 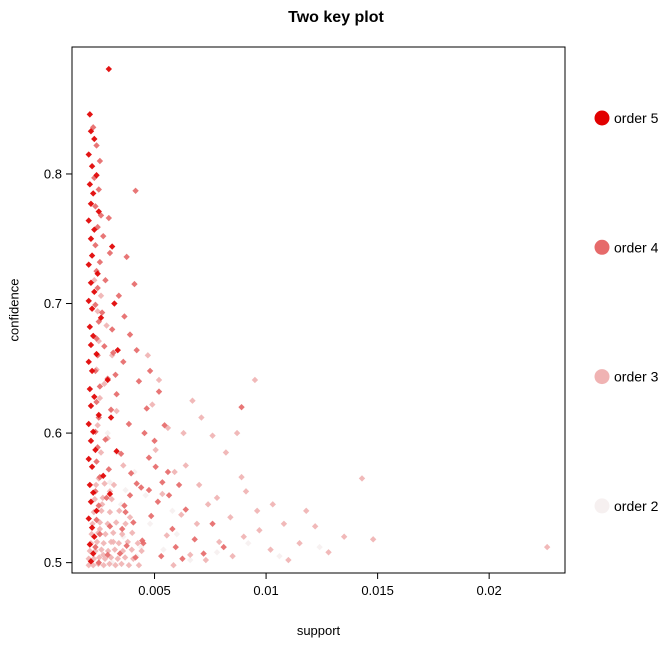 I want to click on y-tick-label: 0.5, so click(x=53, y=562).